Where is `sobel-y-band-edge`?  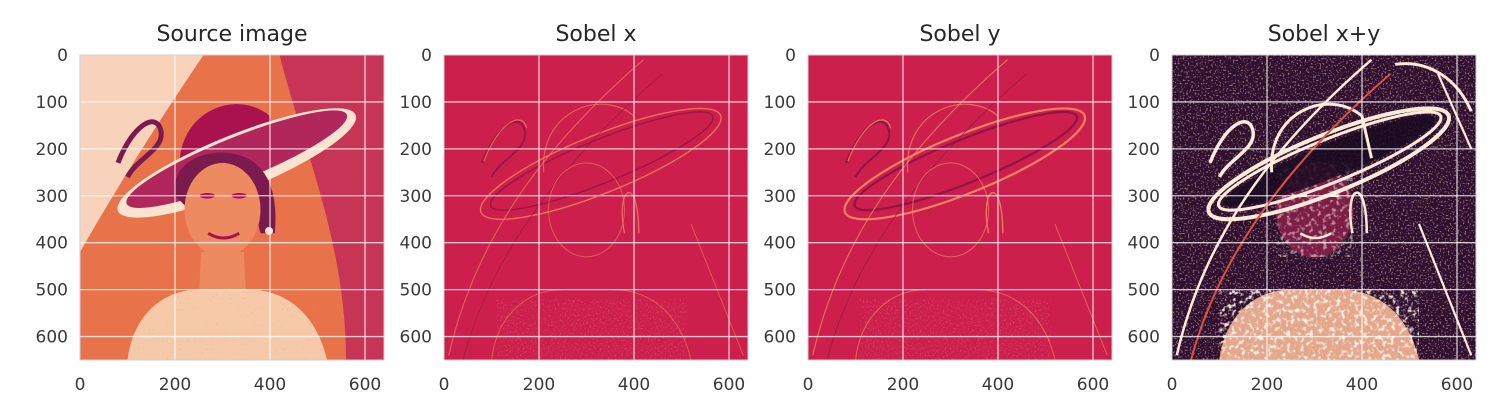
sobel-y-band-edge is located at coordinates (966, 161).